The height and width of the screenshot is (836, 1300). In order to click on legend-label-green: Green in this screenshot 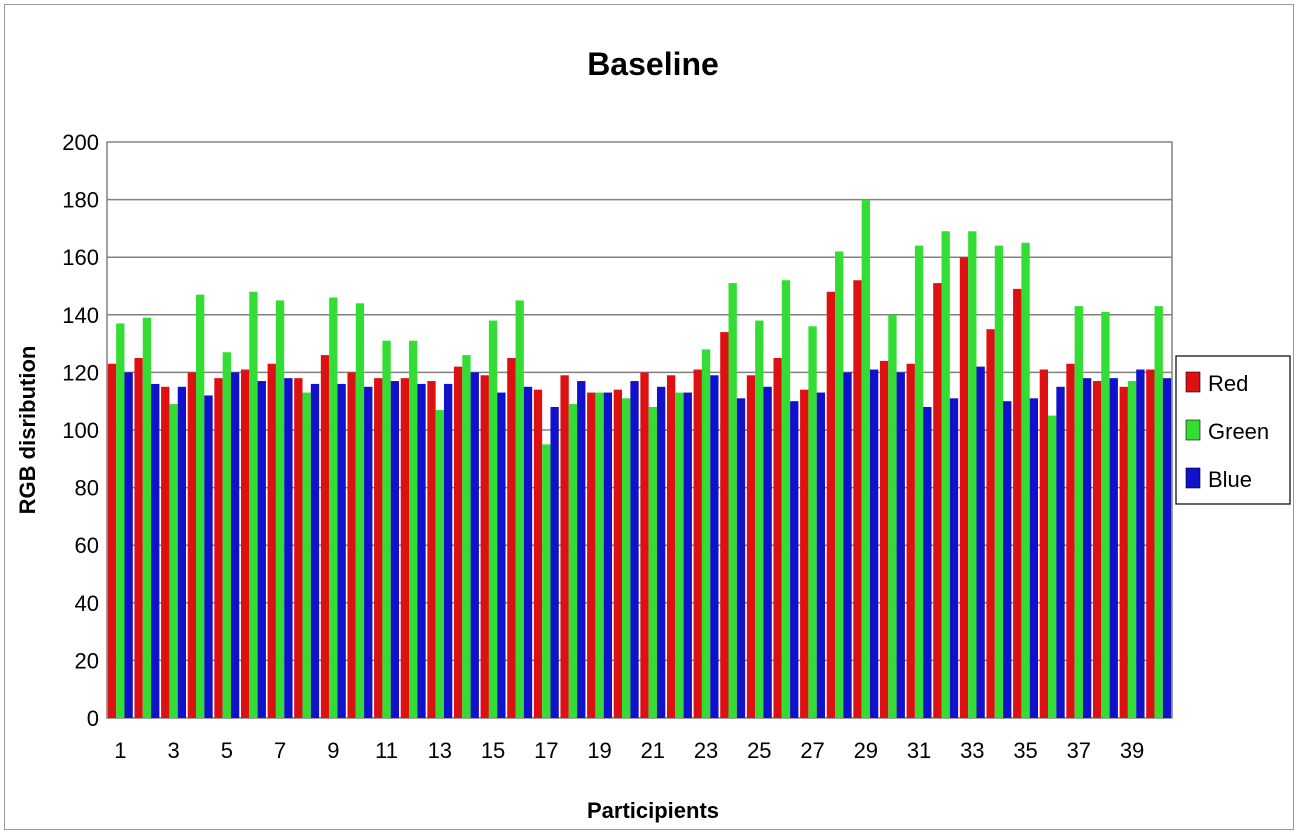, I will do `click(1238, 431)`.